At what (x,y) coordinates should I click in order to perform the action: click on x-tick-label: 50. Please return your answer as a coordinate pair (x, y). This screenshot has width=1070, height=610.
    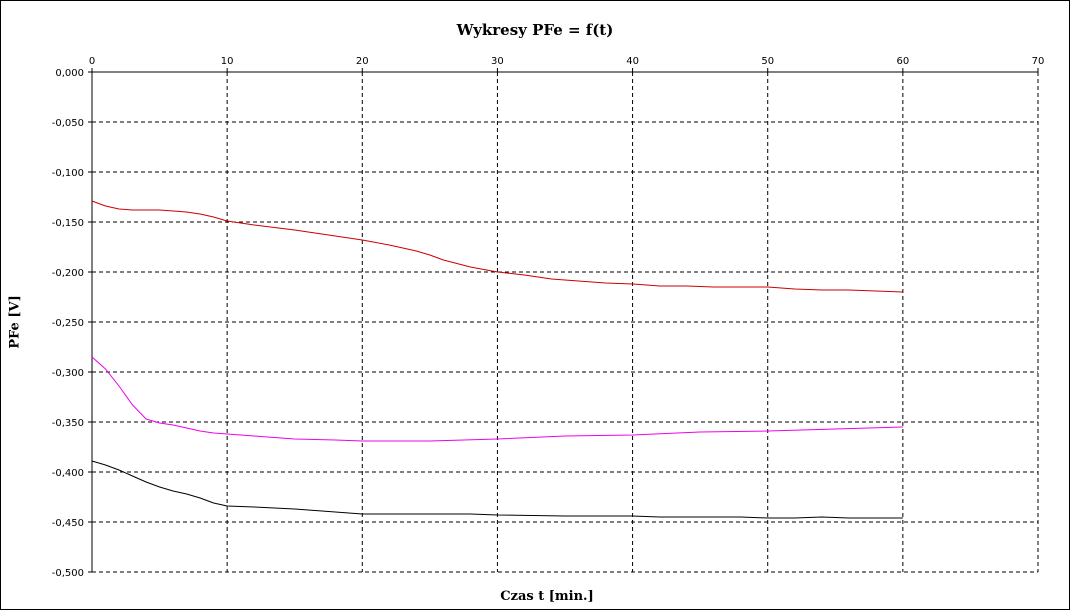
    Looking at the image, I should click on (767, 61).